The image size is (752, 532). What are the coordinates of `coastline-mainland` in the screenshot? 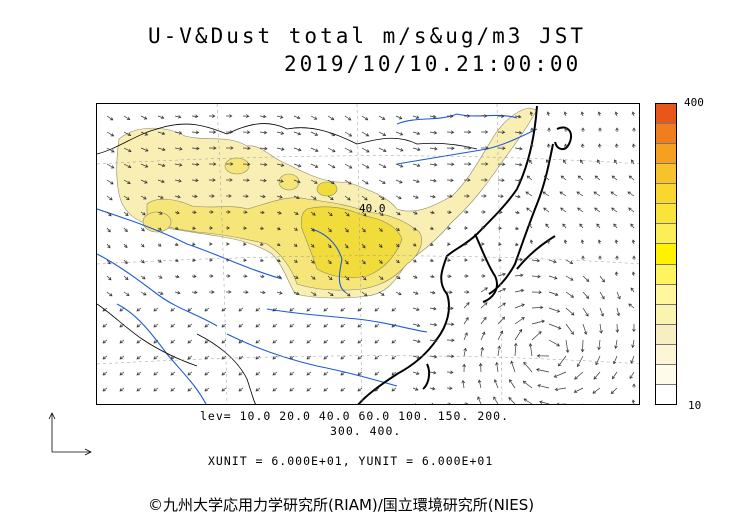 It's located at (447, 254).